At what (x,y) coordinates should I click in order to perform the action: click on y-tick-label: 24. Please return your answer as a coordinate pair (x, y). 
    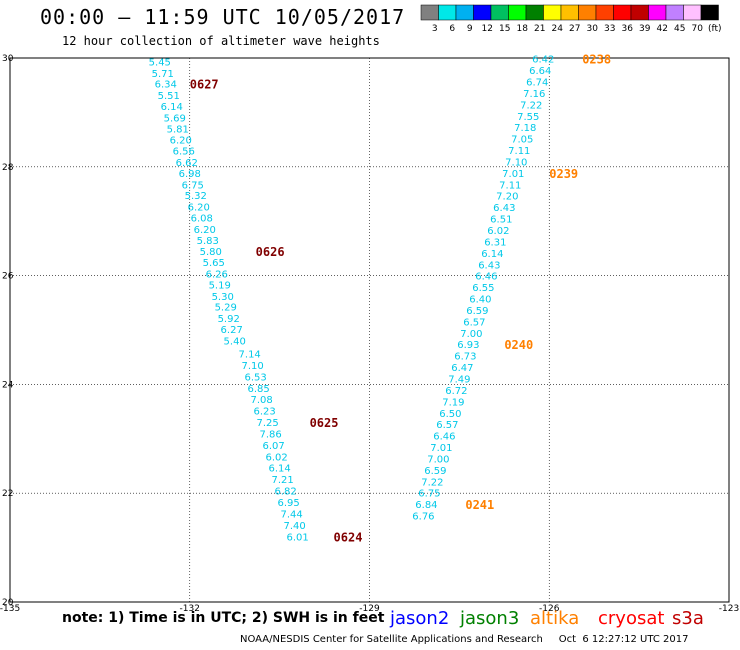
    Looking at the image, I should click on (8, 385).